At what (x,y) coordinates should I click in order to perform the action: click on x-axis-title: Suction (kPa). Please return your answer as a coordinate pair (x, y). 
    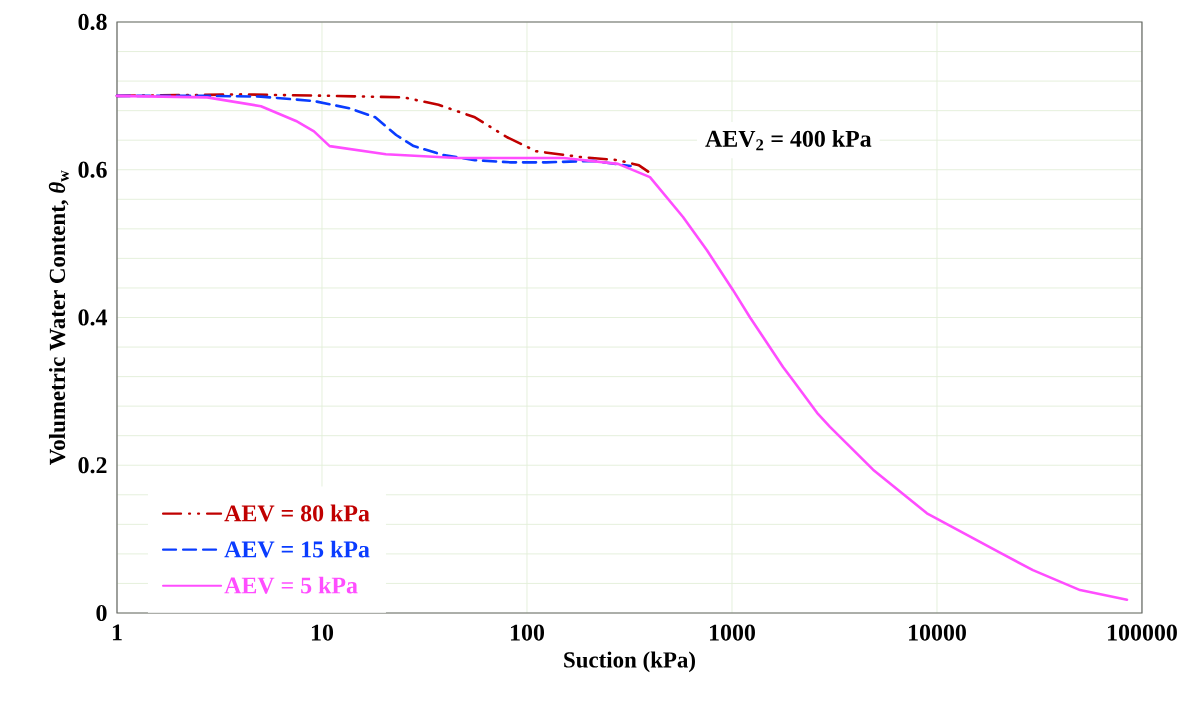
    Looking at the image, I should click on (629, 662).